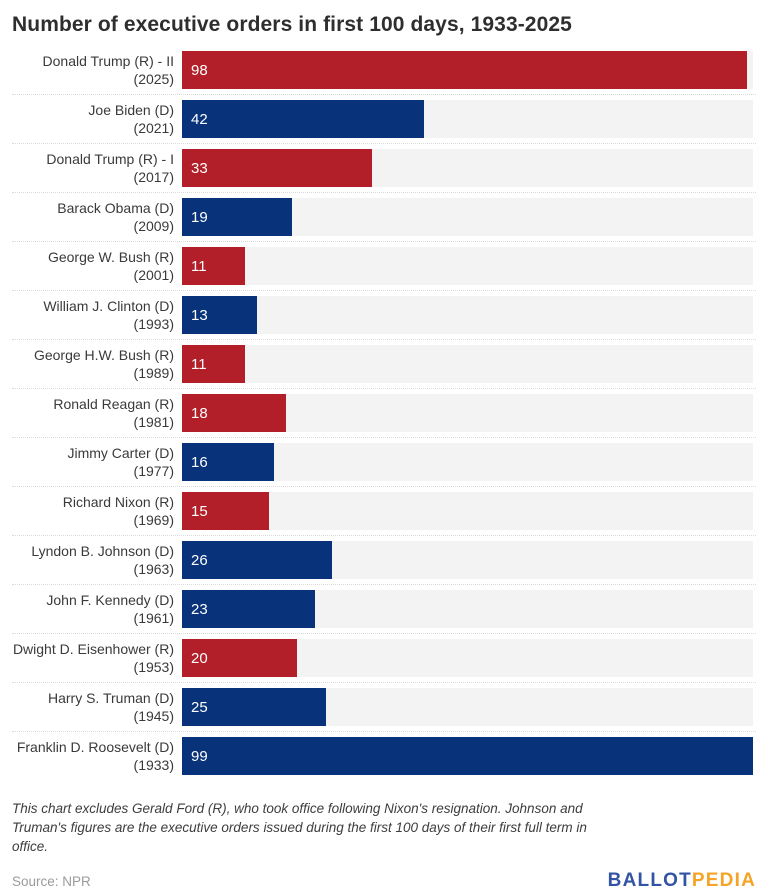 The width and height of the screenshot is (768, 893). What do you see at coordinates (97, 315) in the screenshot?
I see `bar-label: William J. Clinton (D) (1993)` at bounding box center [97, 315].